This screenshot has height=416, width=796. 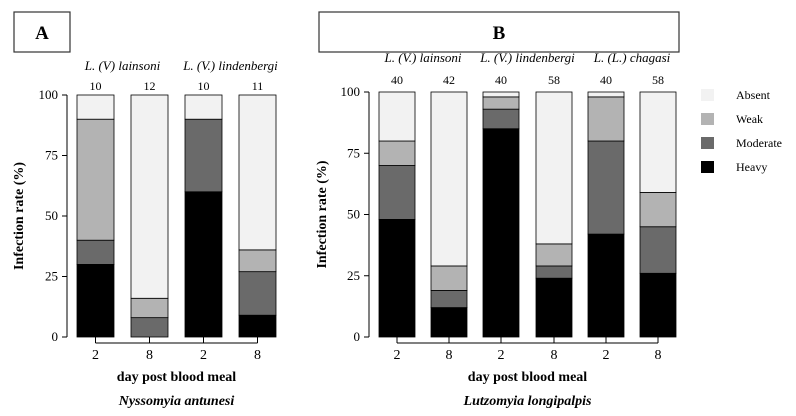 I want to click on legend: Absent Weak Moderate Heavy, so click(x=741, y=131).